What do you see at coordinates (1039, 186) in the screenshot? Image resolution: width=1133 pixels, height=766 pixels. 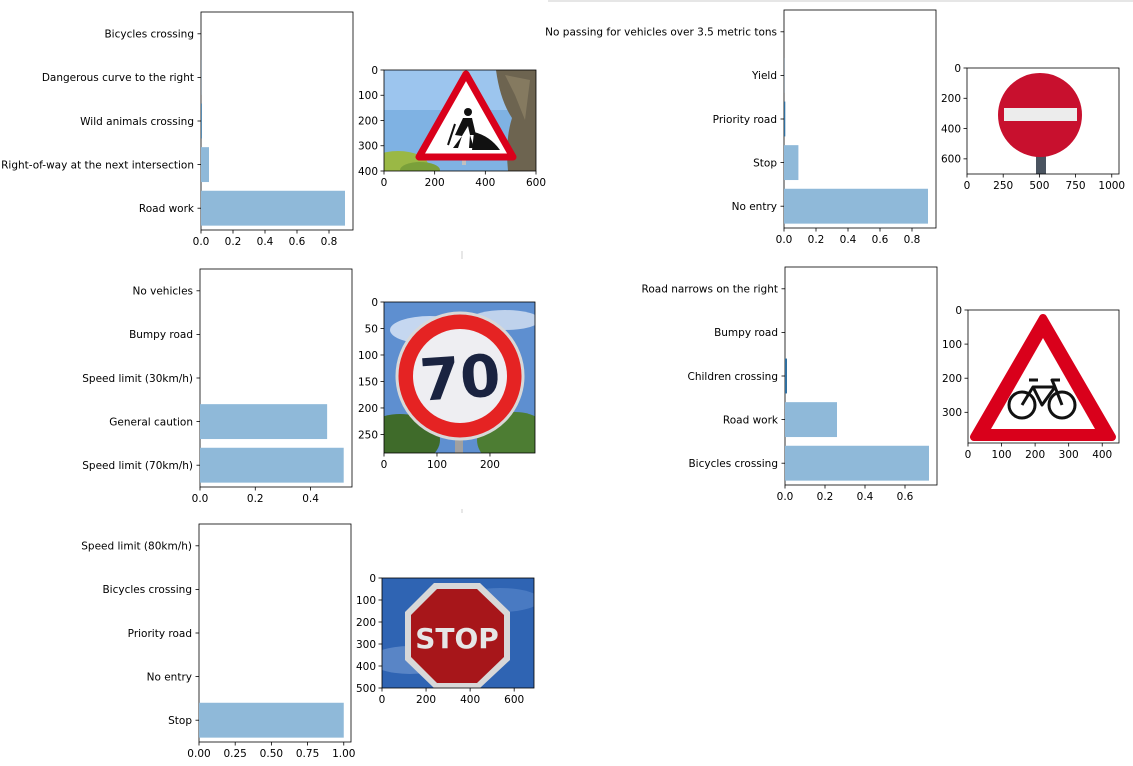 I see `image-x-tick-label: 500` at bounding box center [1039, 186].